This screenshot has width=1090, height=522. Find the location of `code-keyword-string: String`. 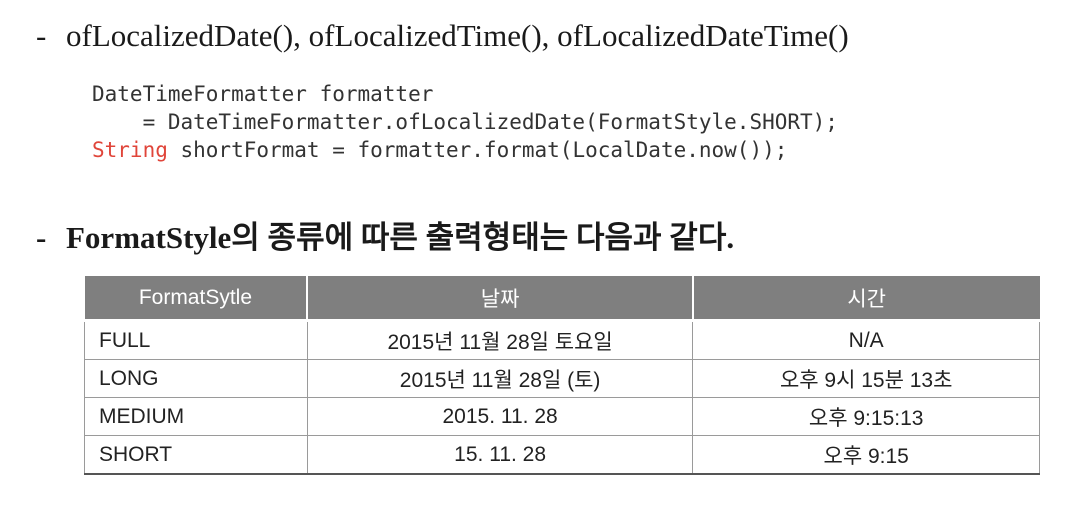

code-keyword-string: String is located at coordinates (130, 150).